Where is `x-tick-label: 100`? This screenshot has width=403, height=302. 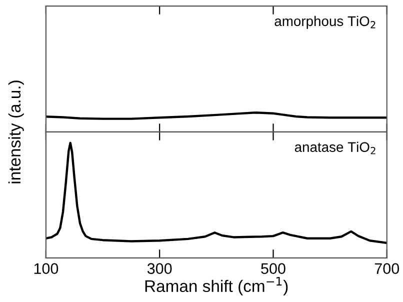
x-tick-label: 100 is located at coordinates (46, 268).